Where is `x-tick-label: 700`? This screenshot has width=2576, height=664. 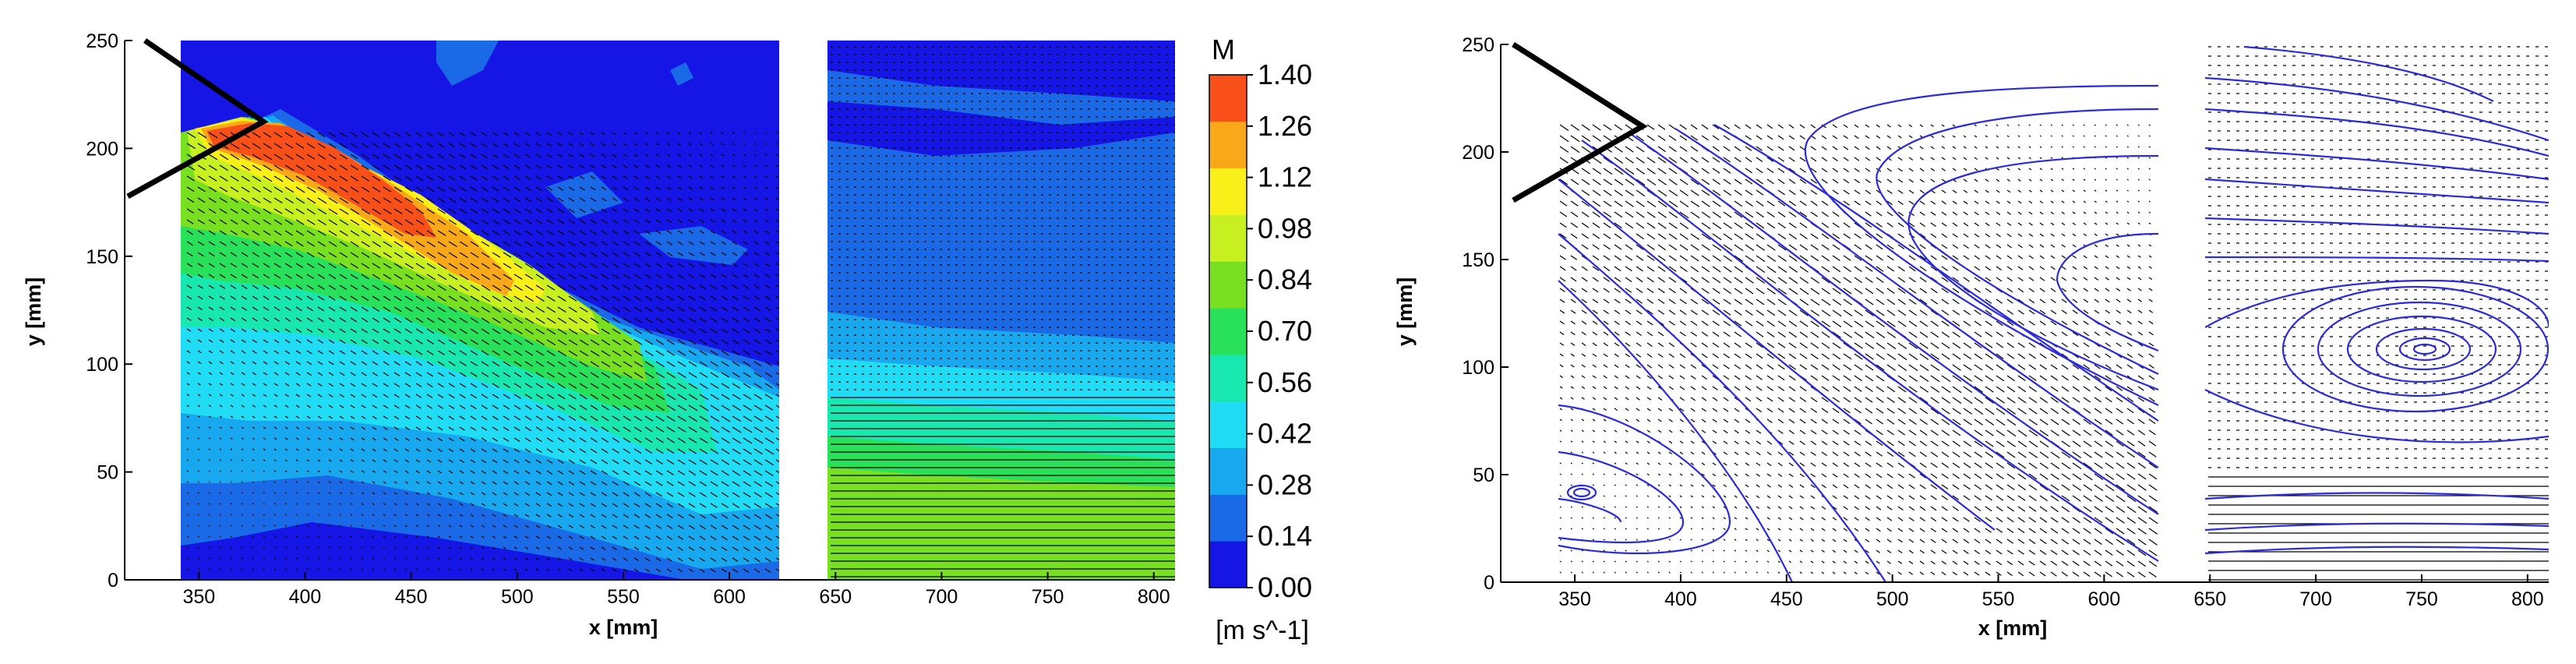 x-tick-label: 700 is located at coordinates (2315, 599).